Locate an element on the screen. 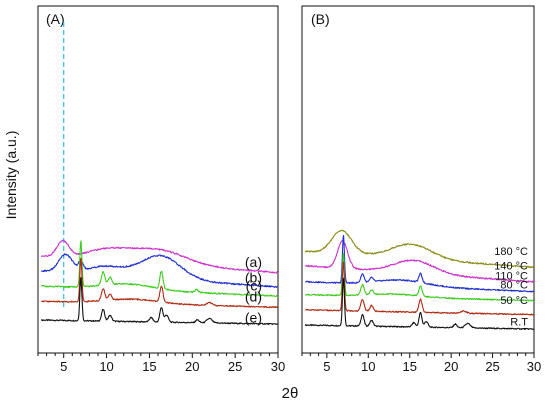  series-label: (b) is located at coordinates (253, 278).